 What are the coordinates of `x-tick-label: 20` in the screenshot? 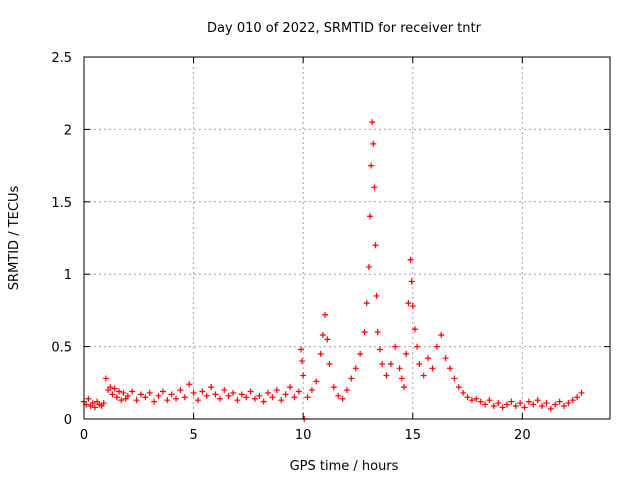 It's located at (522, 435).